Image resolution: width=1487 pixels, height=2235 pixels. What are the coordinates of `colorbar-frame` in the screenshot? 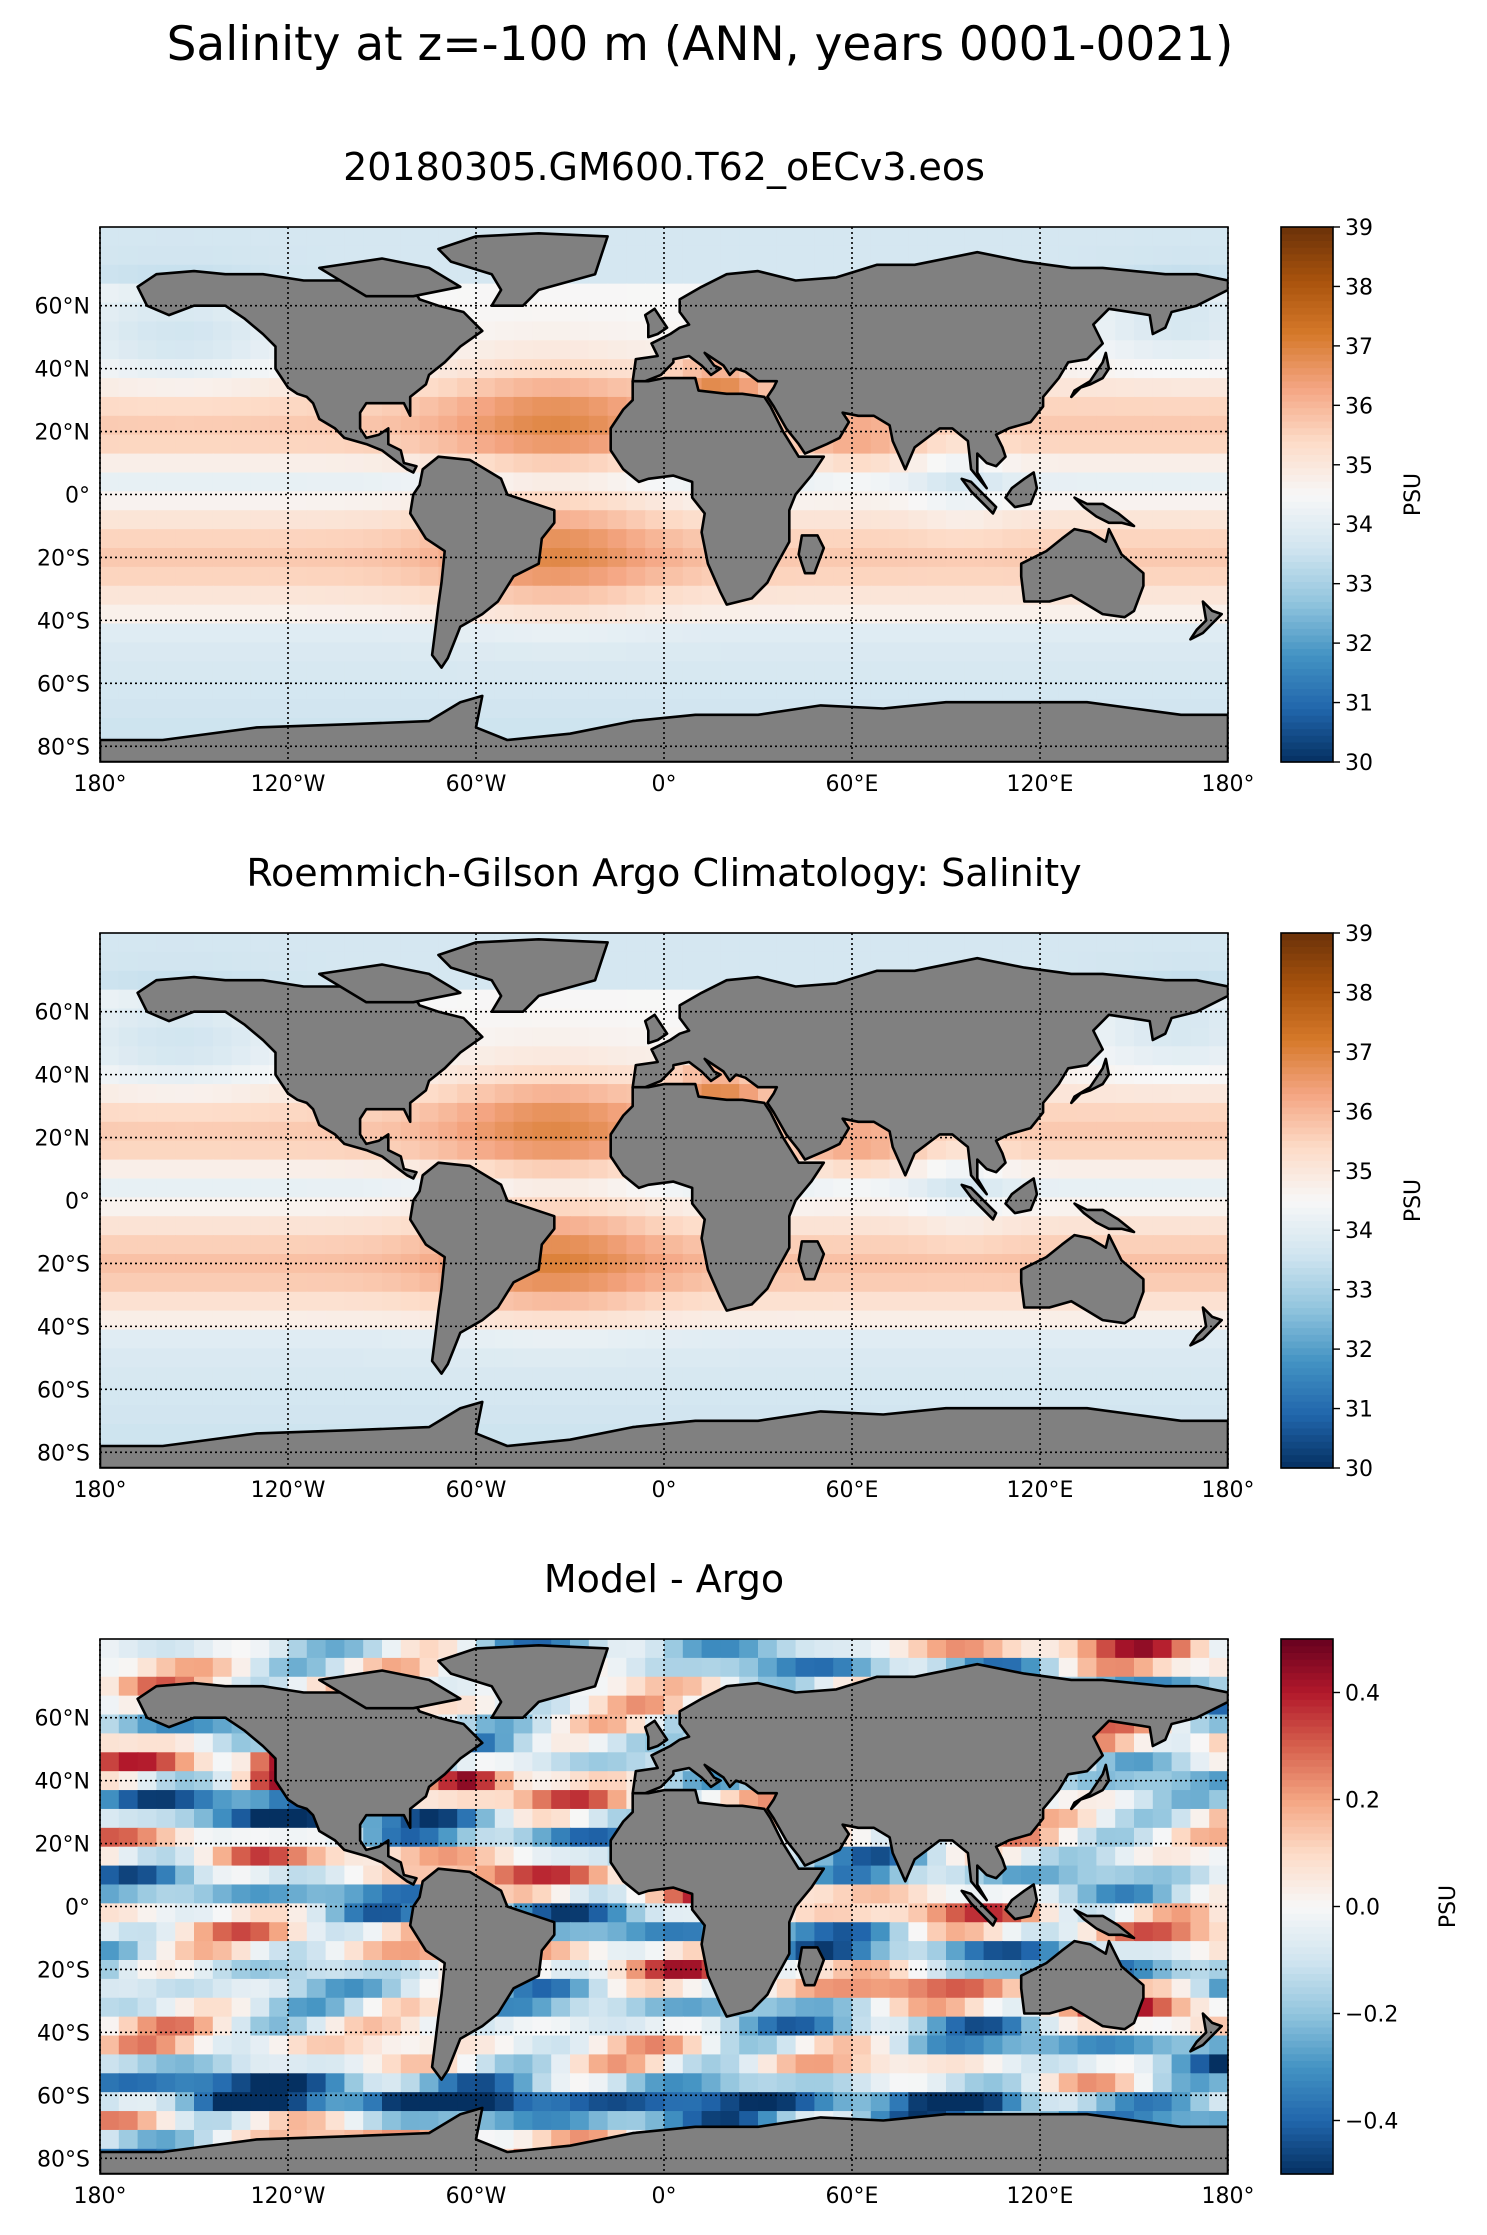 It's located at (1307, 494).